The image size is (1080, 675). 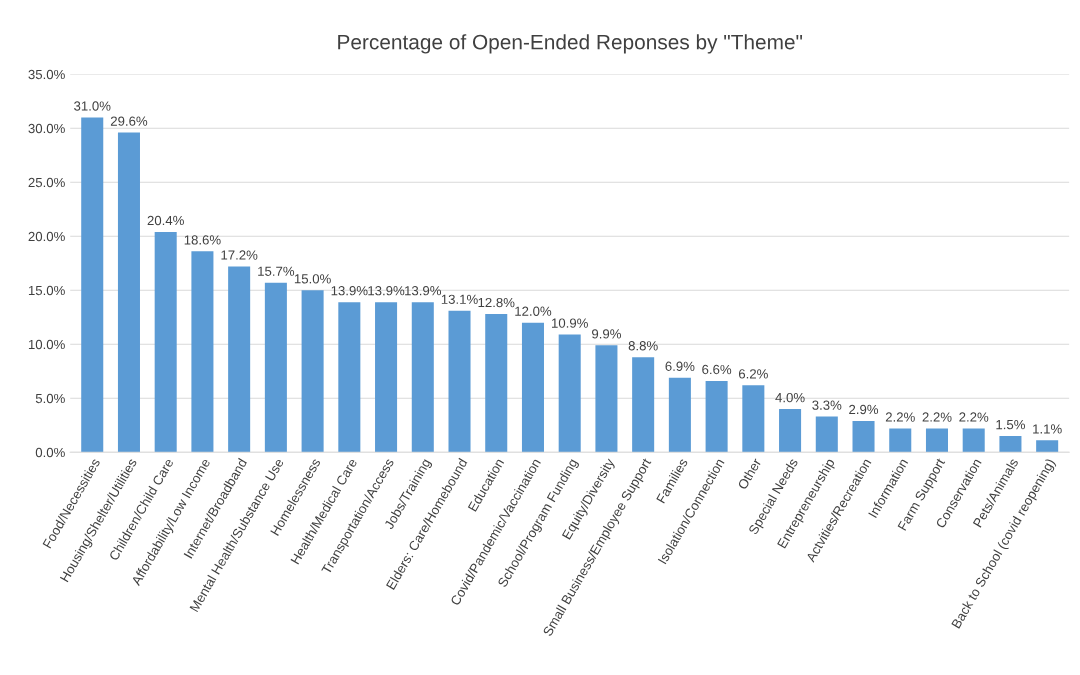 What do you see at coordinates (753, 374) in the screenshot?
I see `data-label: 6.2%` at bounding box center [753, 374].